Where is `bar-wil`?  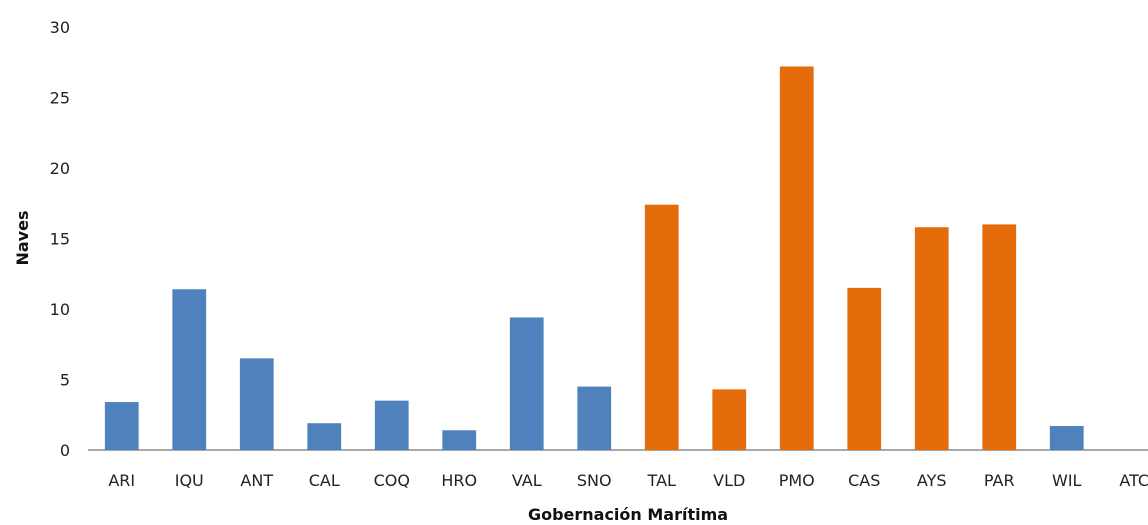 bar-wil is located at coordinates (1066, 438).